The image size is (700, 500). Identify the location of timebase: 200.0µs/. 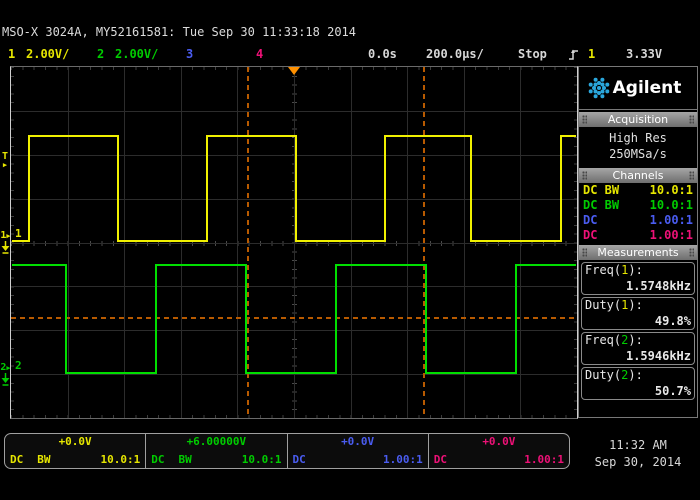
(455, 54).